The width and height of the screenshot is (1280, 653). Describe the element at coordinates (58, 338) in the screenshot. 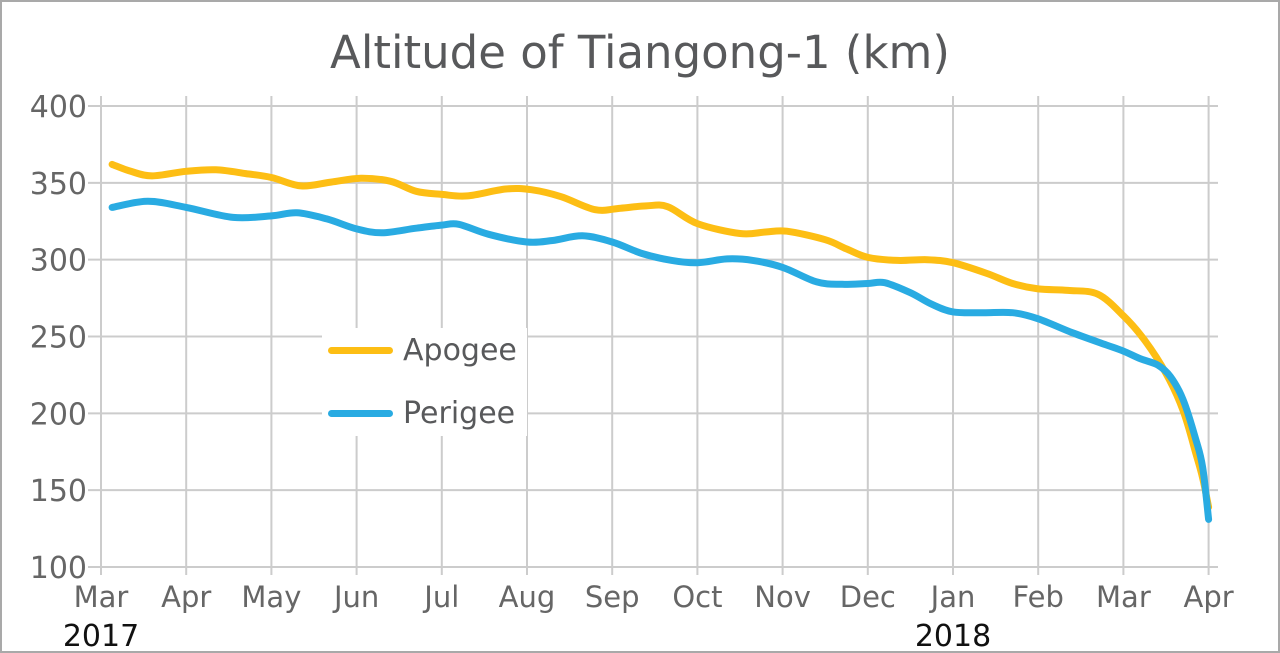

I see `y-tick-label: 250` at that location.